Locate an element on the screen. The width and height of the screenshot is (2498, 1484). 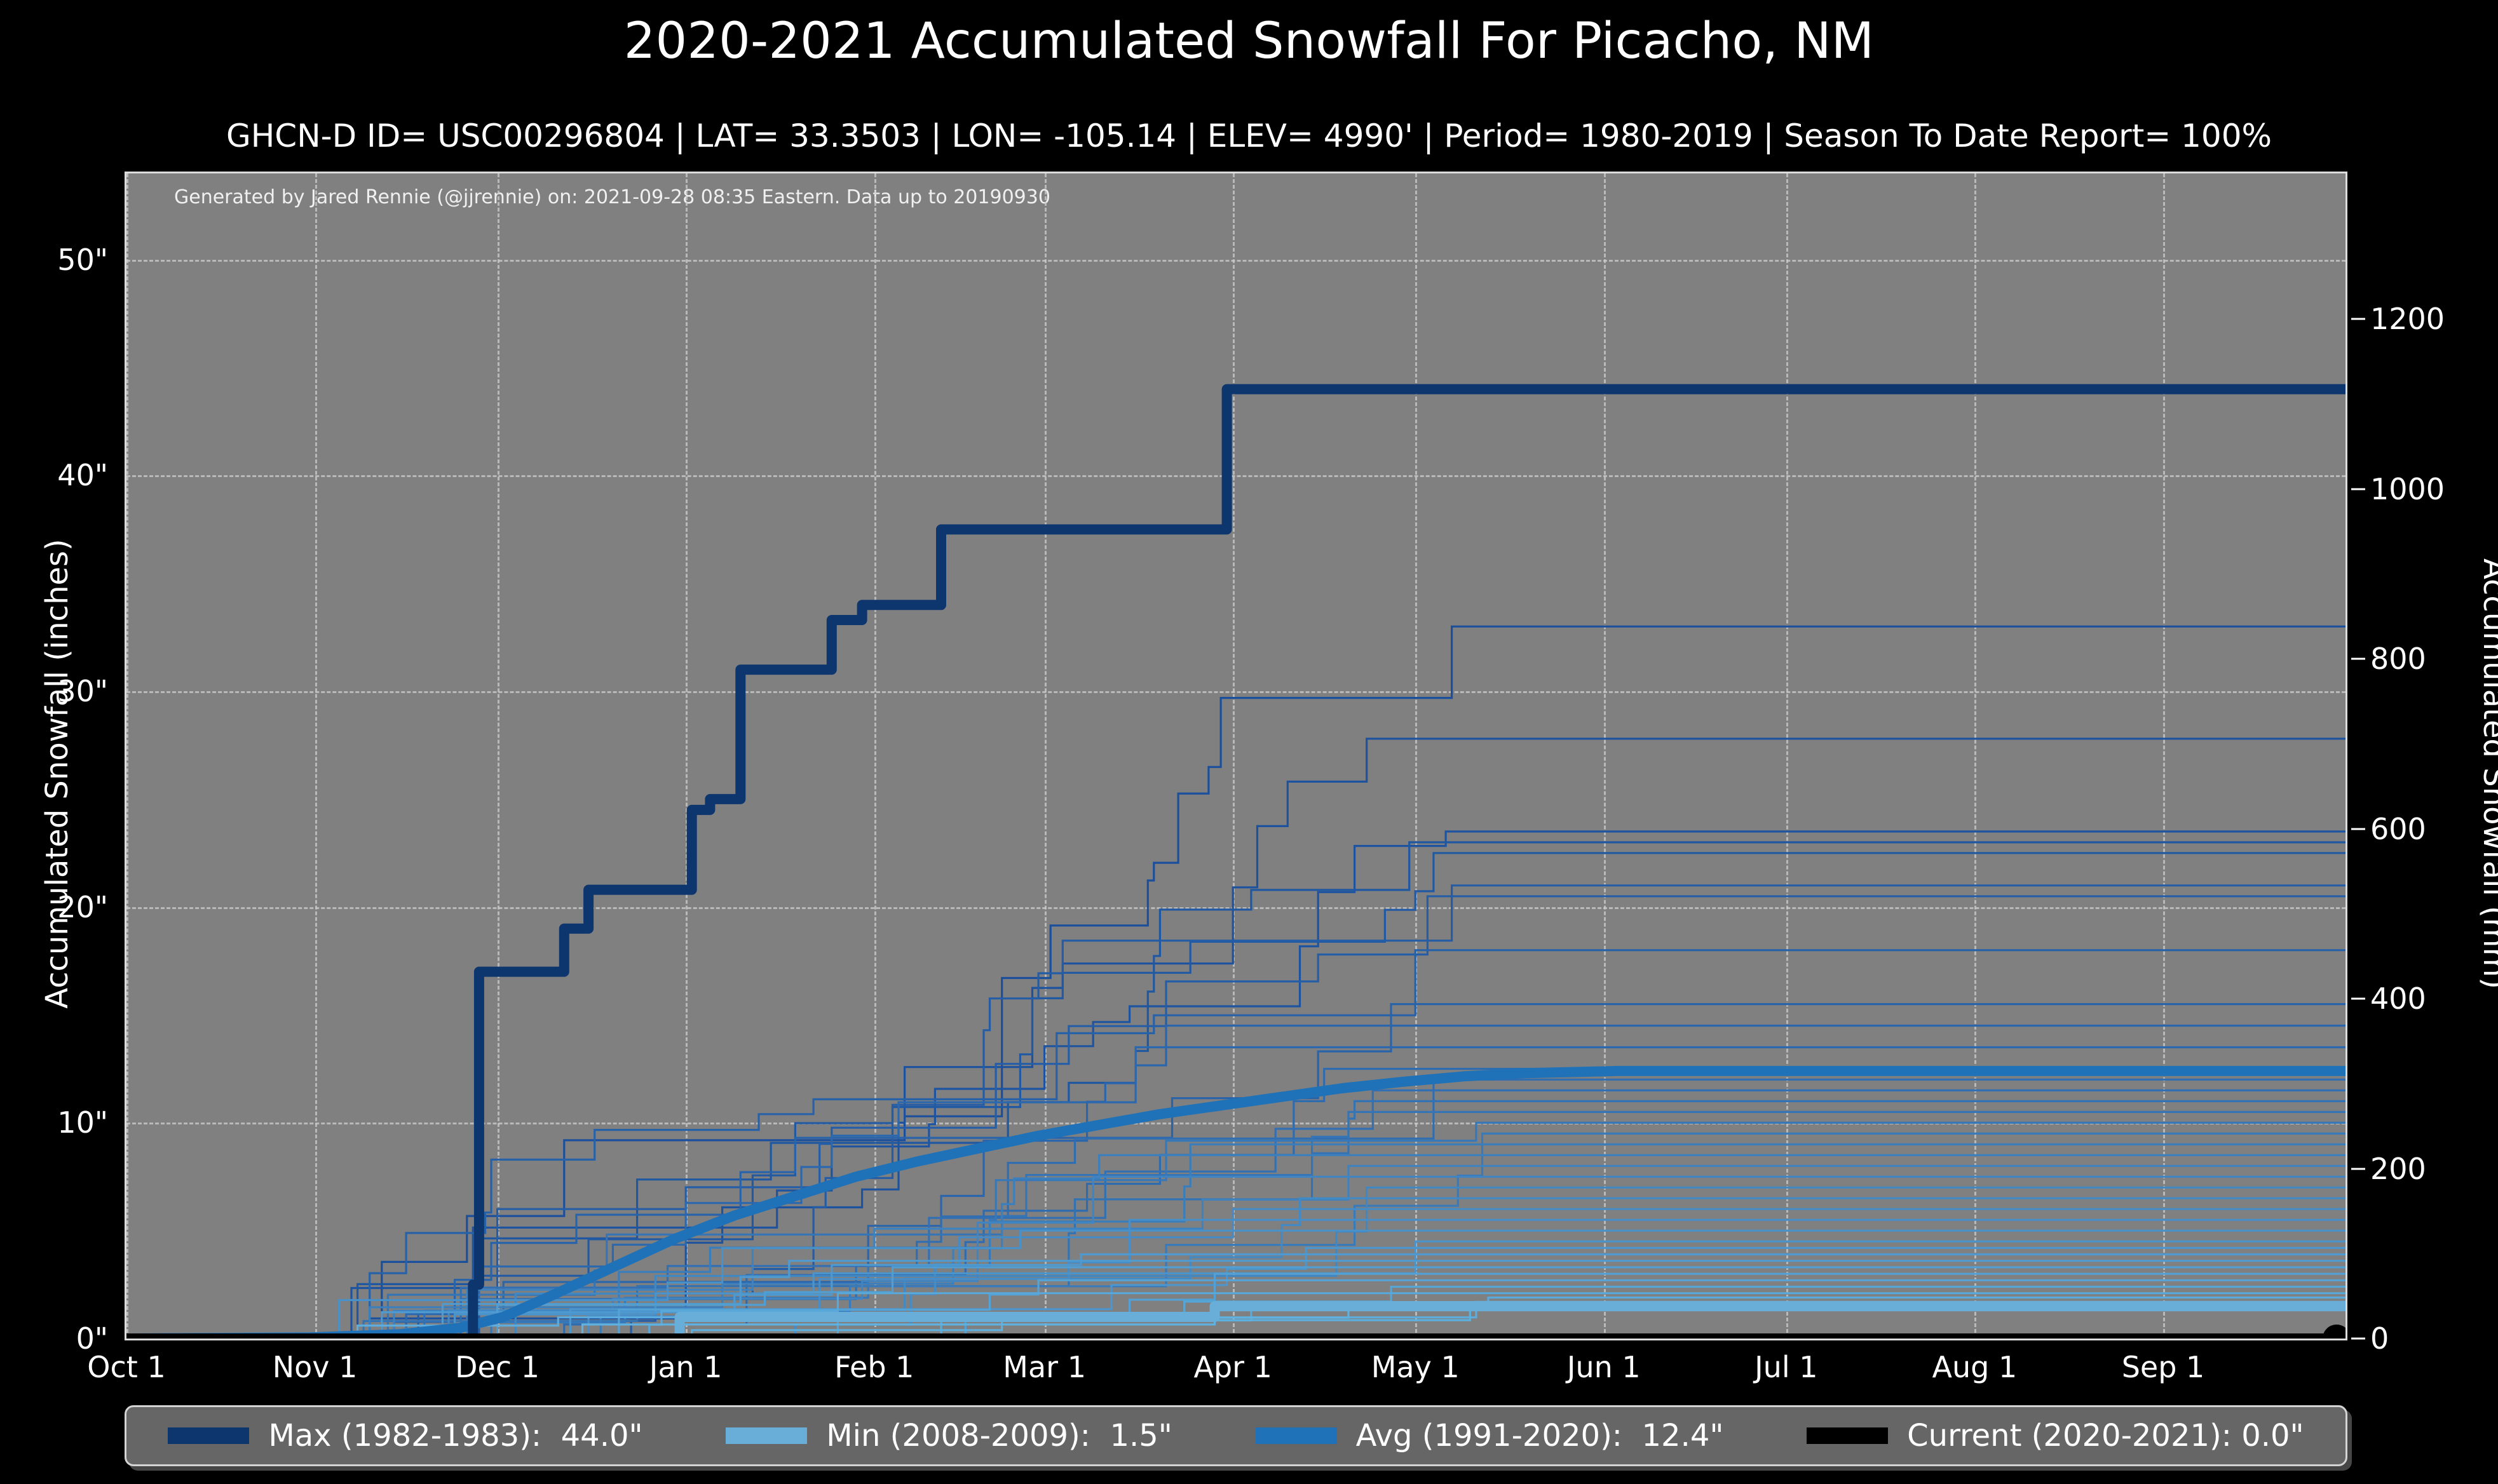
series-line-min is located at coordinates (1235, 1322).